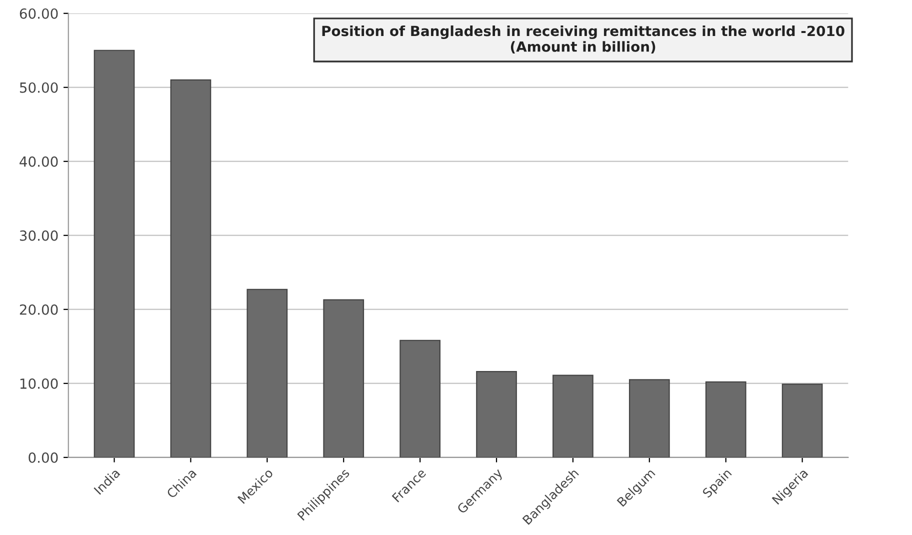  I want to click on y-tick-label: 50.00, so click(39, 87).